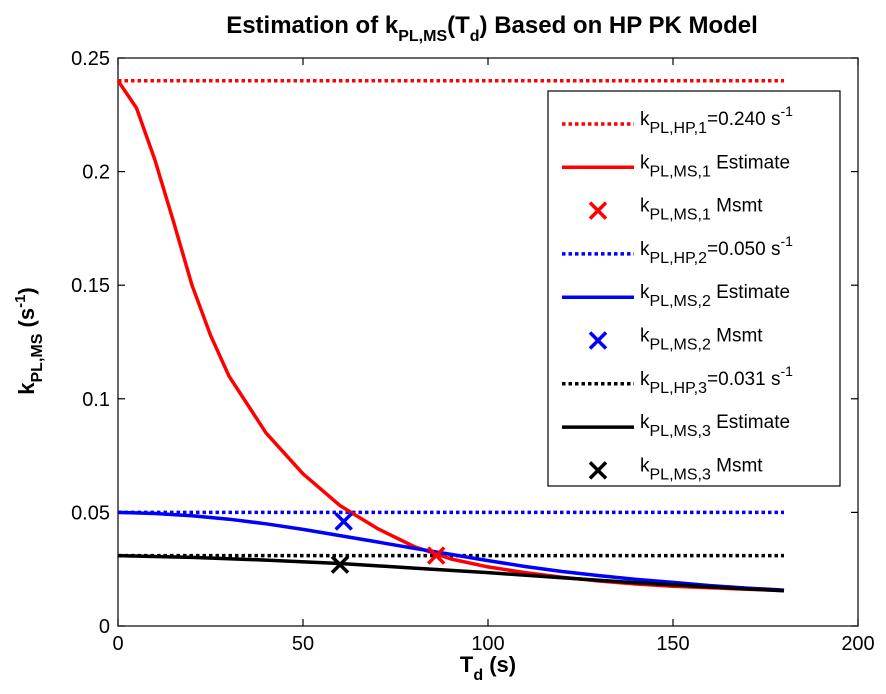 The width and height of the screenshot is (886, 694). What do you see at coordinates (29, 341) in the screenshot?
I see `y-axis-label: kPL,MS (s-1)` at bounding box center [29, 341].